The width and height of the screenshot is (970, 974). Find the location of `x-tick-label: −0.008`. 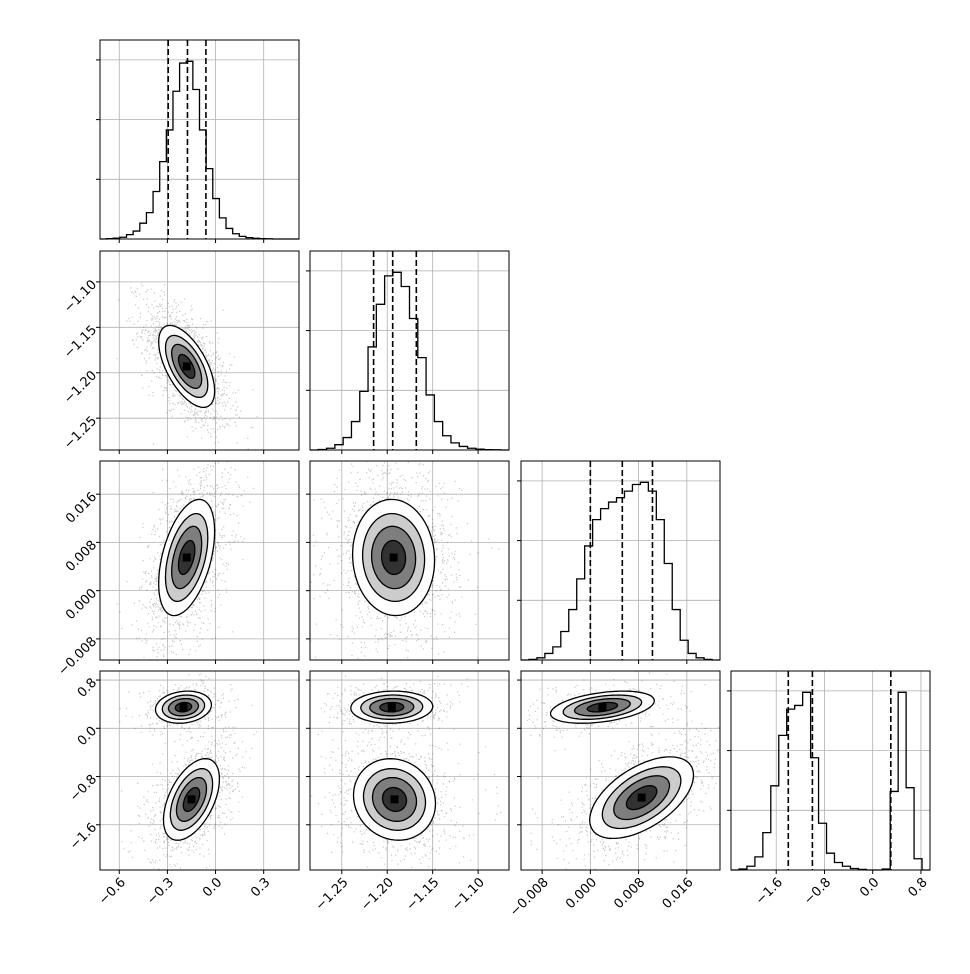

x-tick-label: −0.008 is located at coordinates (529, 897).